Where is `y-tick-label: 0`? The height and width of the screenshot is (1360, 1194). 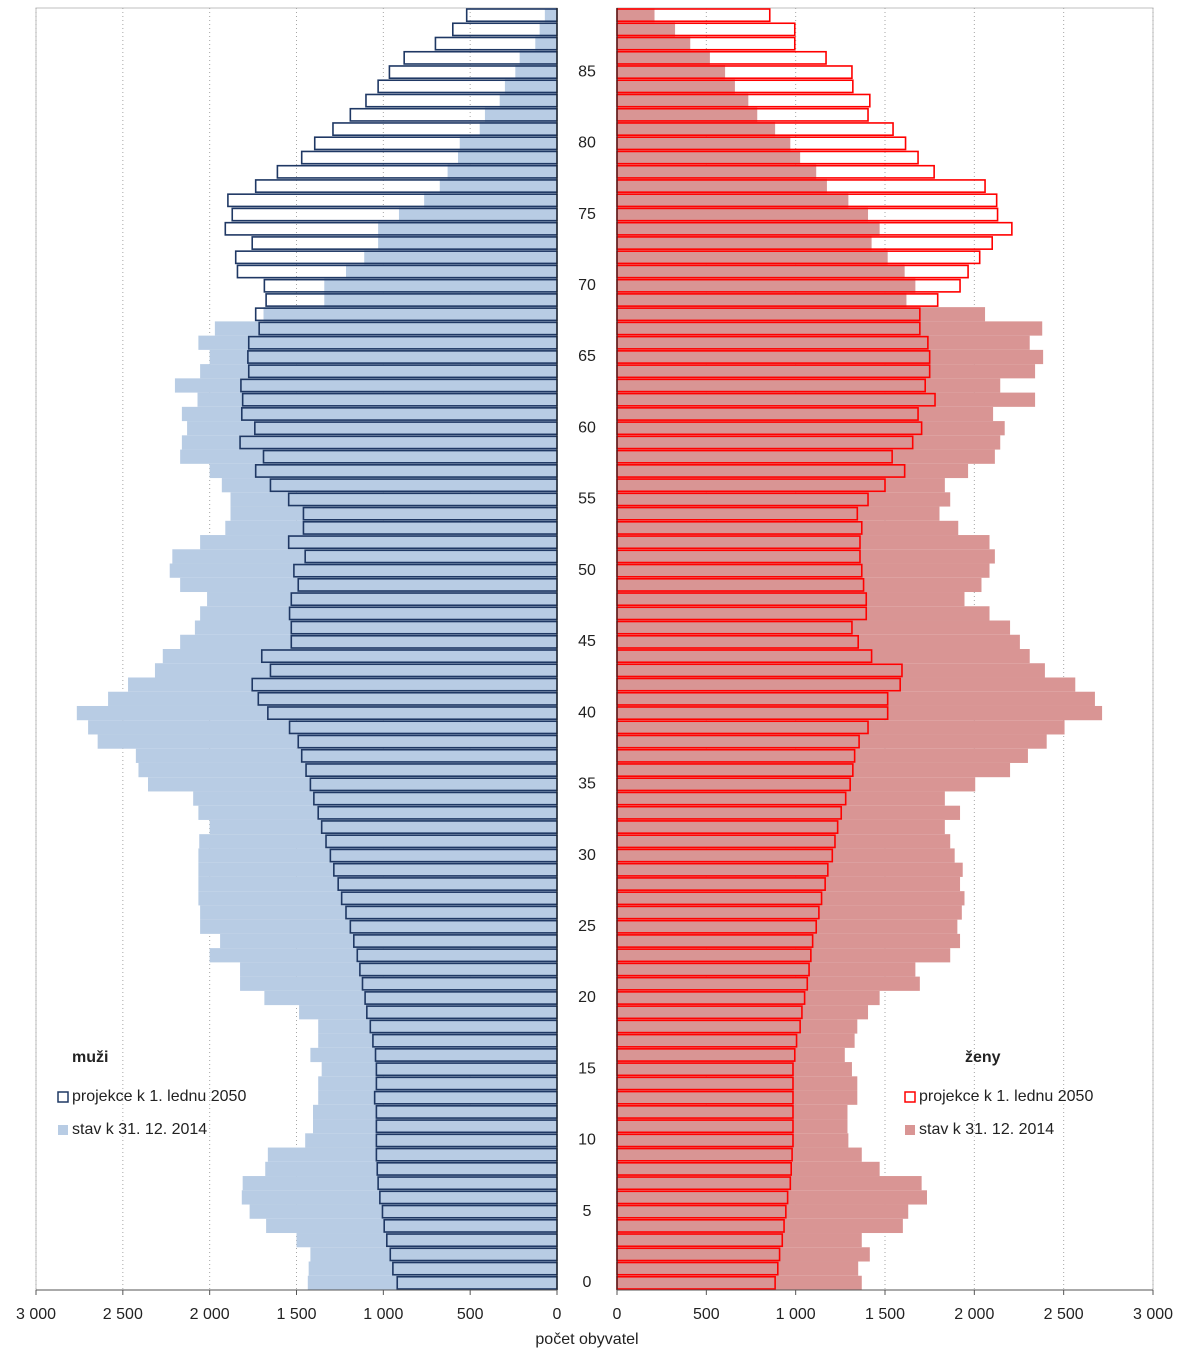
y-tick-label: 0 is located at coordinates (587, 1282).